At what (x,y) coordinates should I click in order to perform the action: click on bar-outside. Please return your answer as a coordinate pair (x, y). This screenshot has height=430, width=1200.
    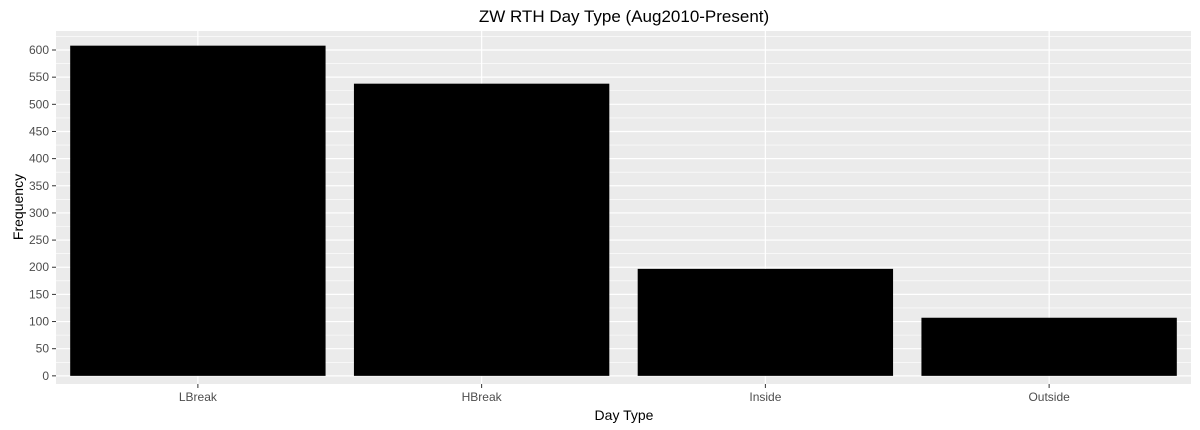
    Looking at the image, I should click on (1049, 346).